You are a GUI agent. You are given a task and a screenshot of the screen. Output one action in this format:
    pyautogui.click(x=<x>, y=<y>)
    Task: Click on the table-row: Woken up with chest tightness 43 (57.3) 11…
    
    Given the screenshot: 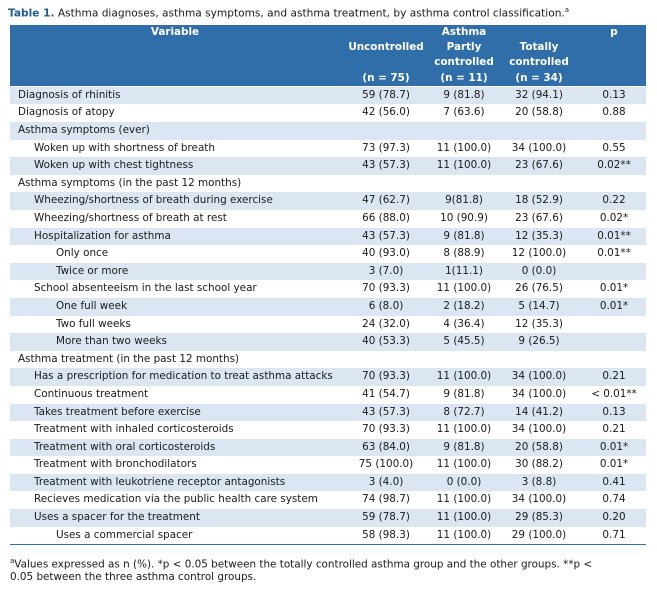 What is the action you would take?
    pyautogui.click(x=328, y=166)
    